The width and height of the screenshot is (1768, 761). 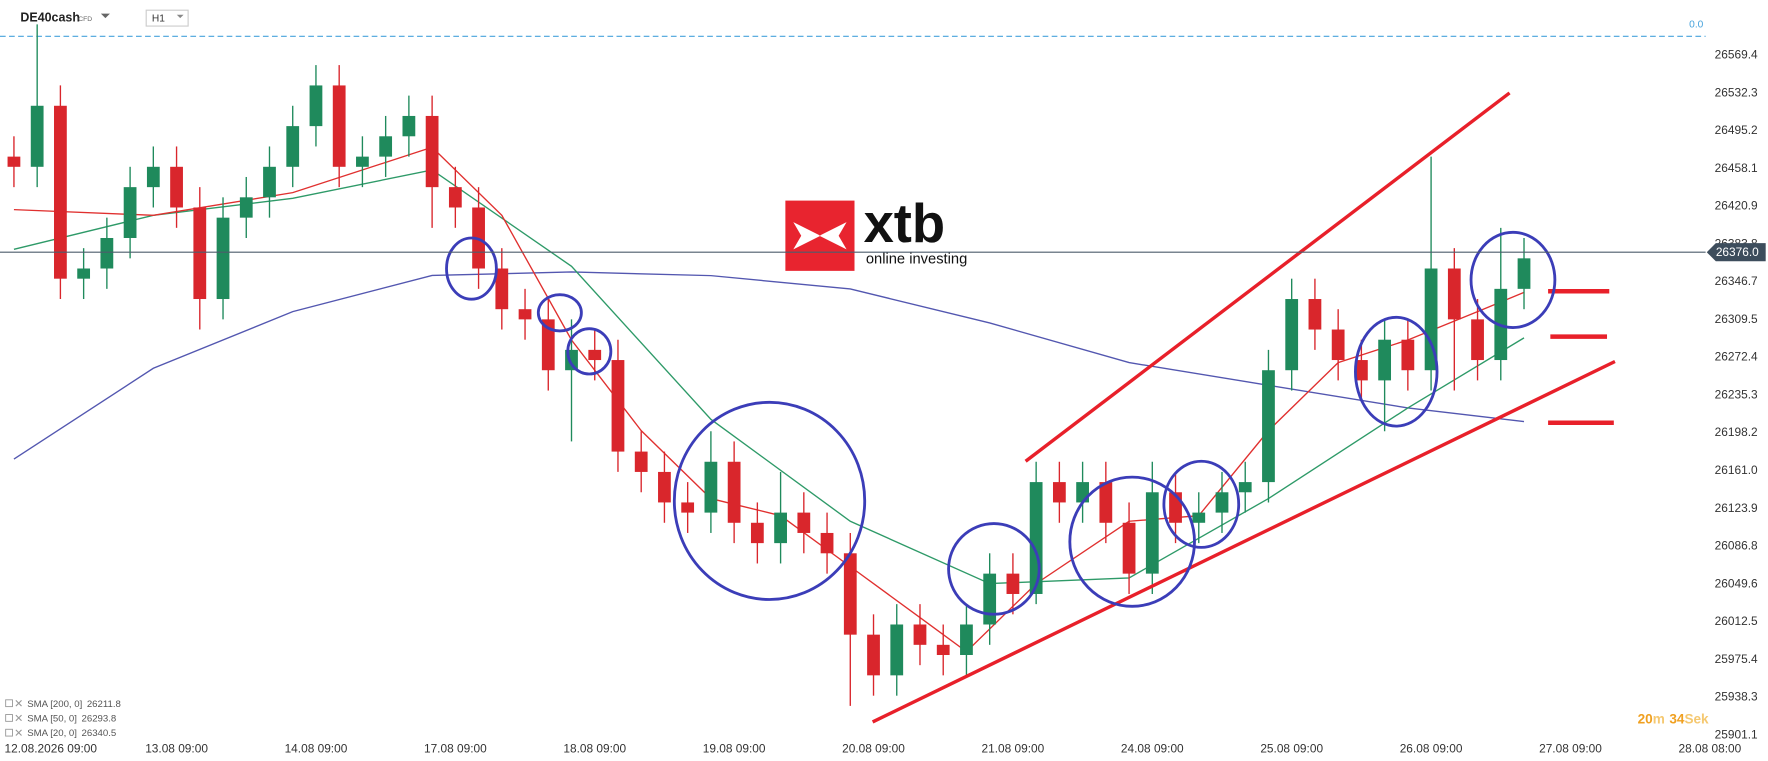 I want to click on x-tick-label: 17.08 09:00, so click(x=455, y=748).